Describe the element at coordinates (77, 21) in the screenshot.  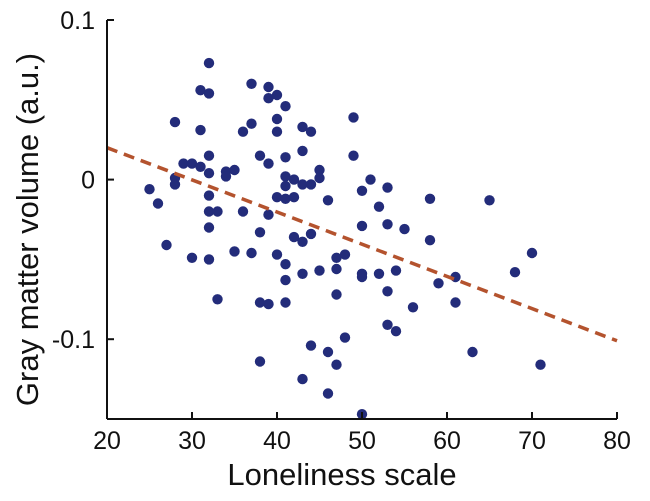
I see `y-tick-label: 0.1` at that location.